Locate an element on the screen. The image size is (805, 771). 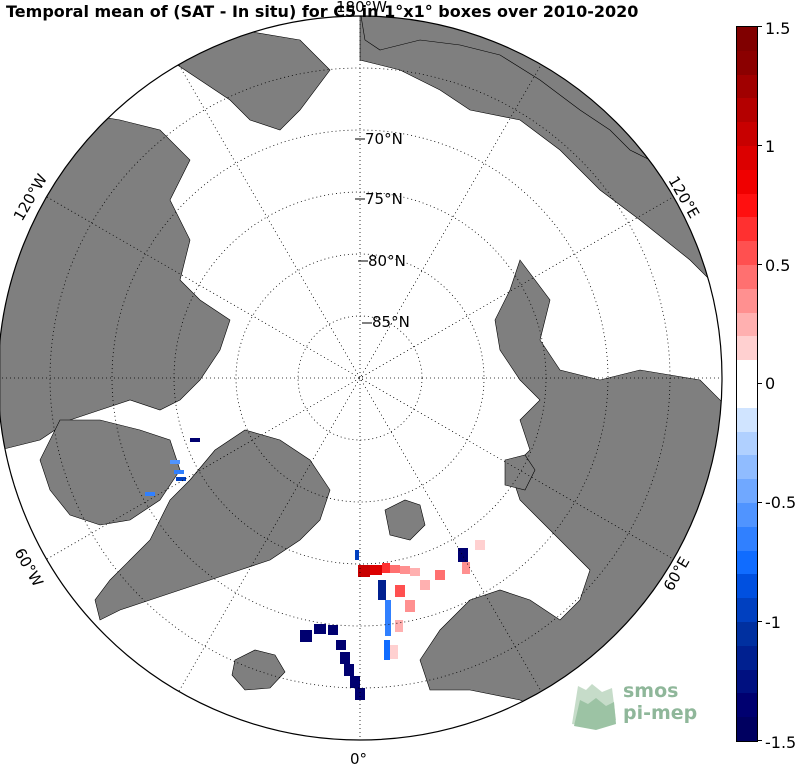
data-boxes is located at coordinates (315, 569).